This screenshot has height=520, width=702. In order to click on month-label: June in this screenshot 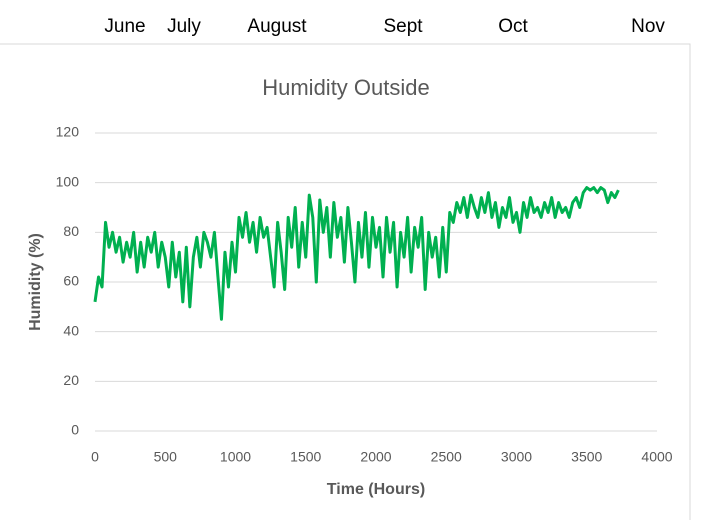, I will do `click(124, 26)`.